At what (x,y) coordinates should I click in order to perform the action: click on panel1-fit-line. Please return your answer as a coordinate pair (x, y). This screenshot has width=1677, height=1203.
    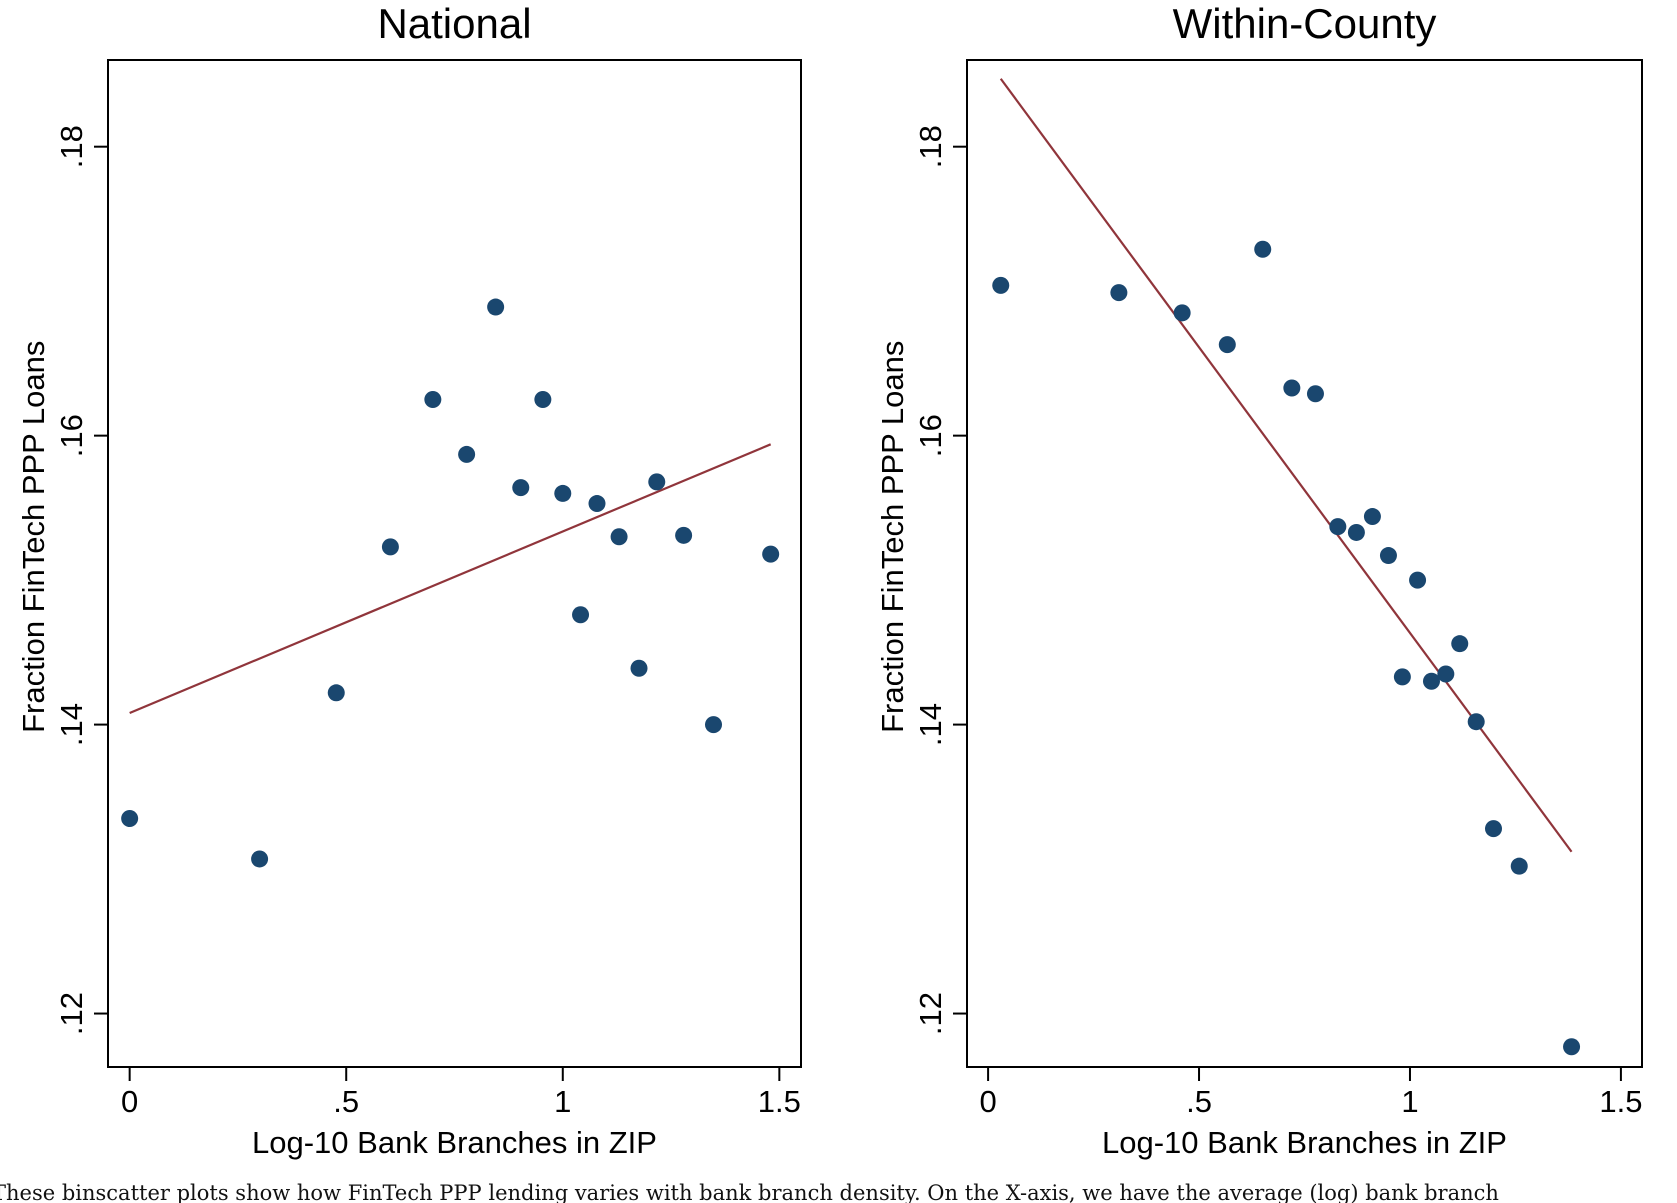
    Looking at the image, I should click on (450, 579).